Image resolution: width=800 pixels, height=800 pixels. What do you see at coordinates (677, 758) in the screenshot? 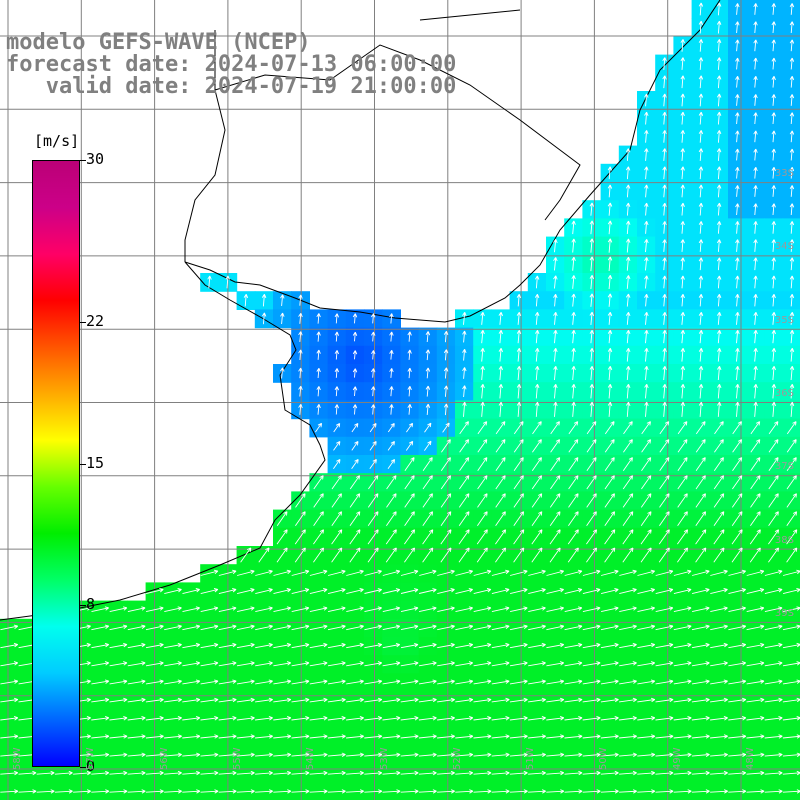
I see `longitude-label: 49W` at bounding box center [677, 758].